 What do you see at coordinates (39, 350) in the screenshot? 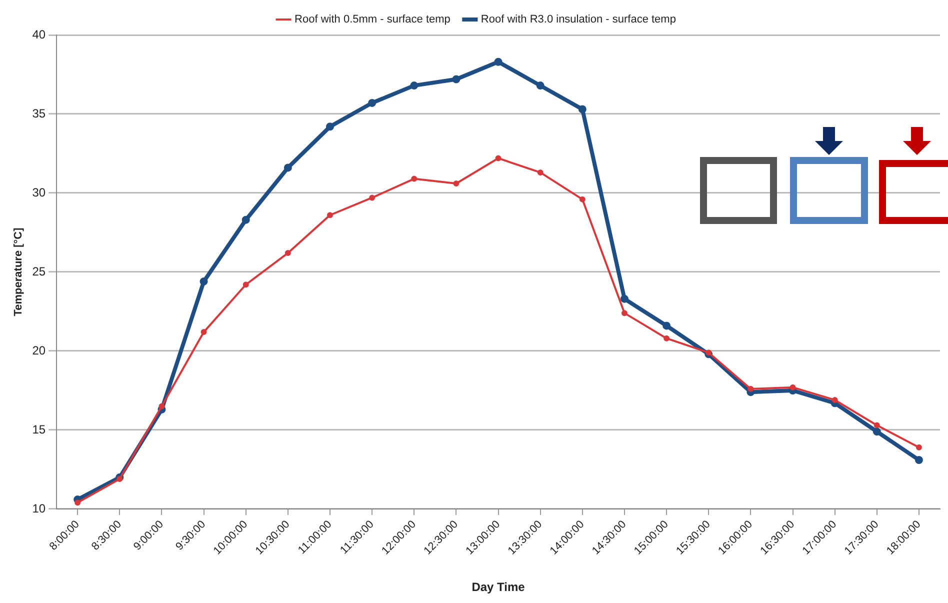
I see `y-tick-label: 20` at bounding box center [39, 350].